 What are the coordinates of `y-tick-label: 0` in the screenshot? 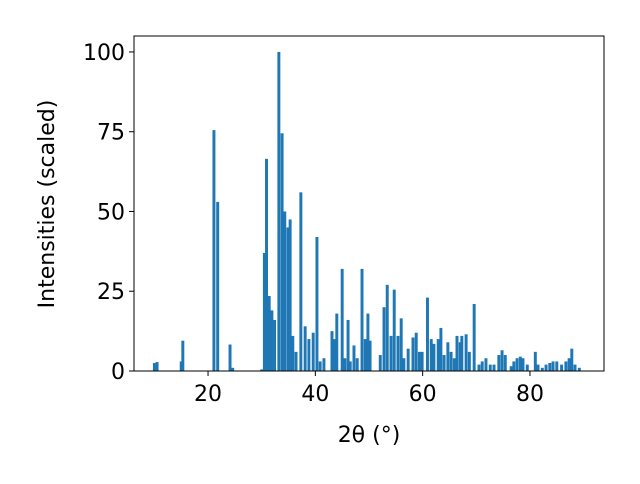 It's located at (118, 372).